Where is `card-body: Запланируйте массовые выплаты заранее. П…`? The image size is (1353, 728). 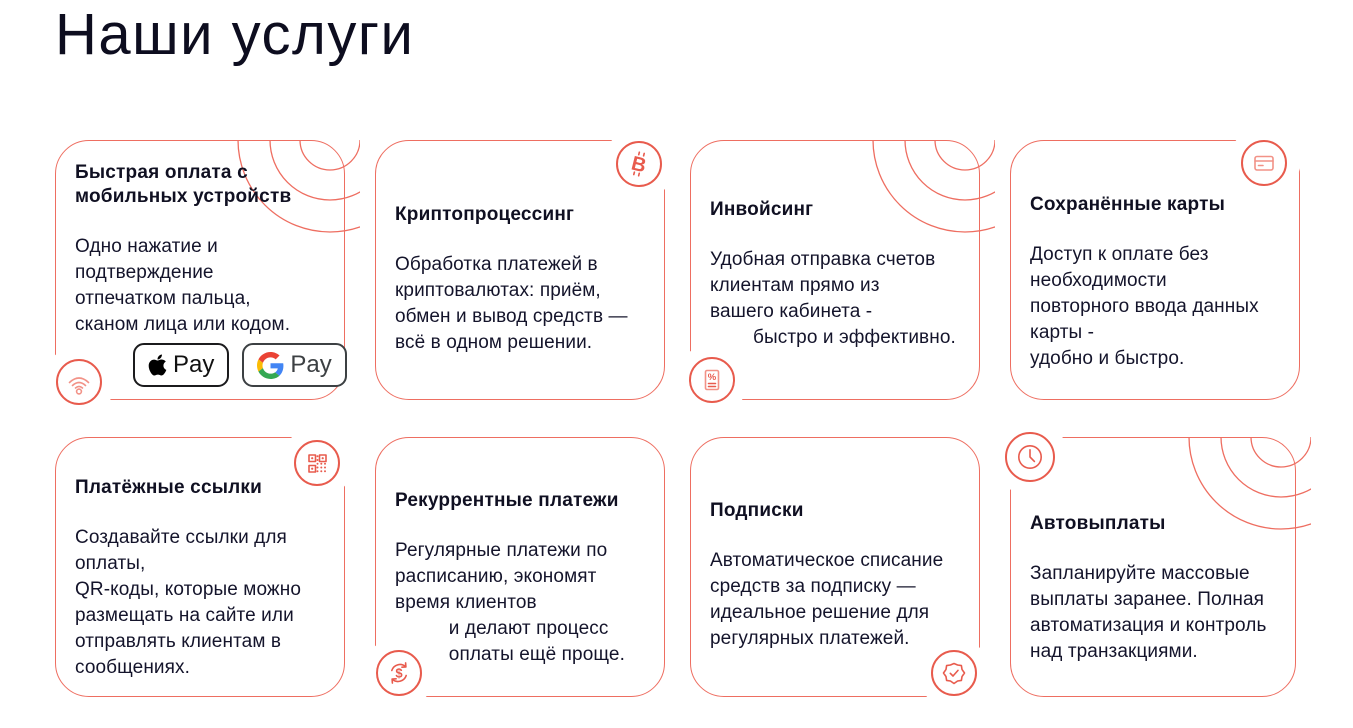 card-body: Запланируйте массовые выплаты заранее. П… is located at coordinates (1148, 612).